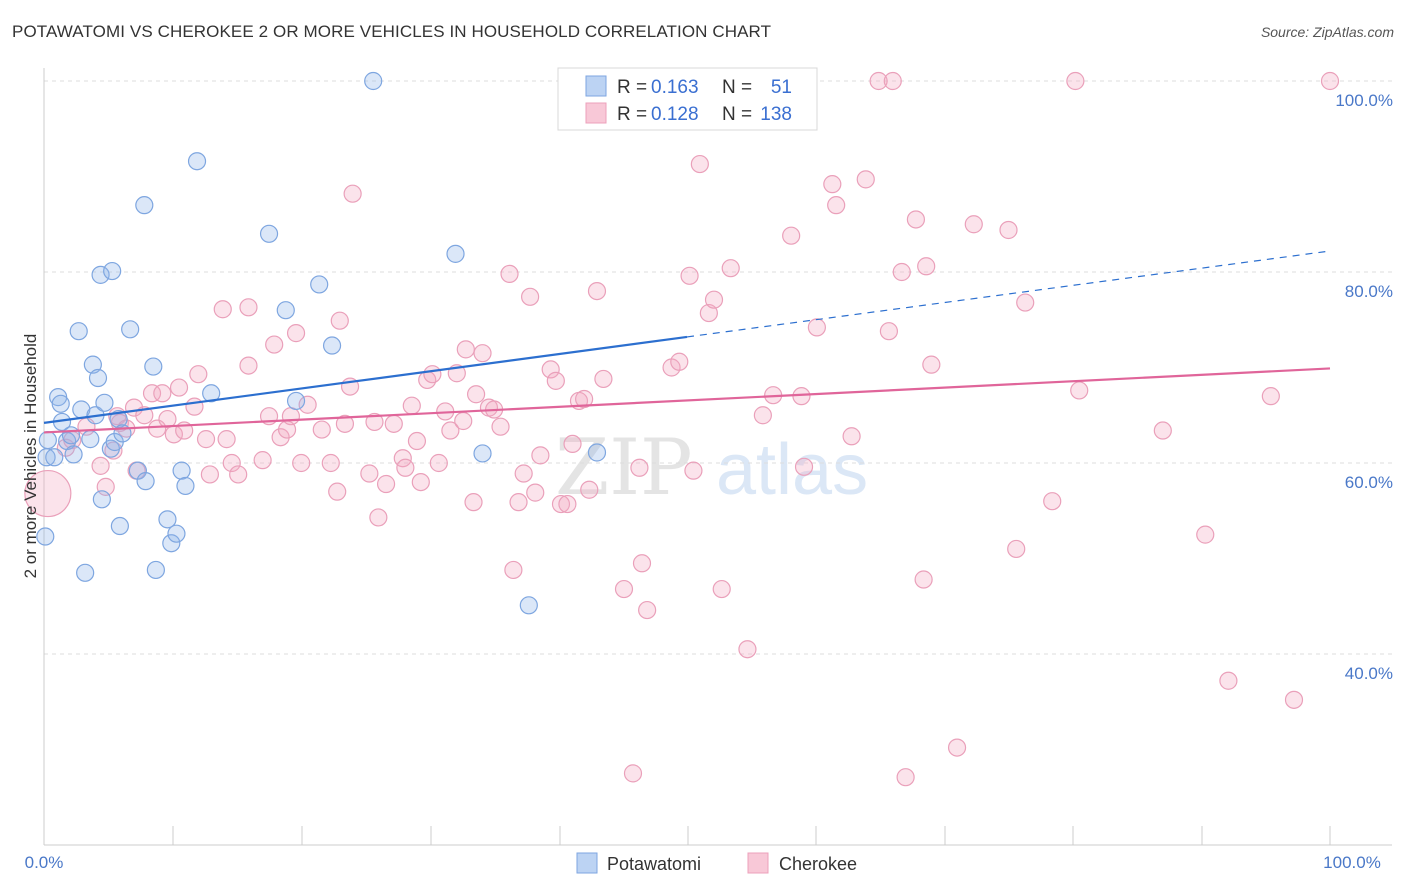  Describe the element at coordinates (1369, 673) in the screenshot. I see `y-tick-label: 40.0%` at that location.